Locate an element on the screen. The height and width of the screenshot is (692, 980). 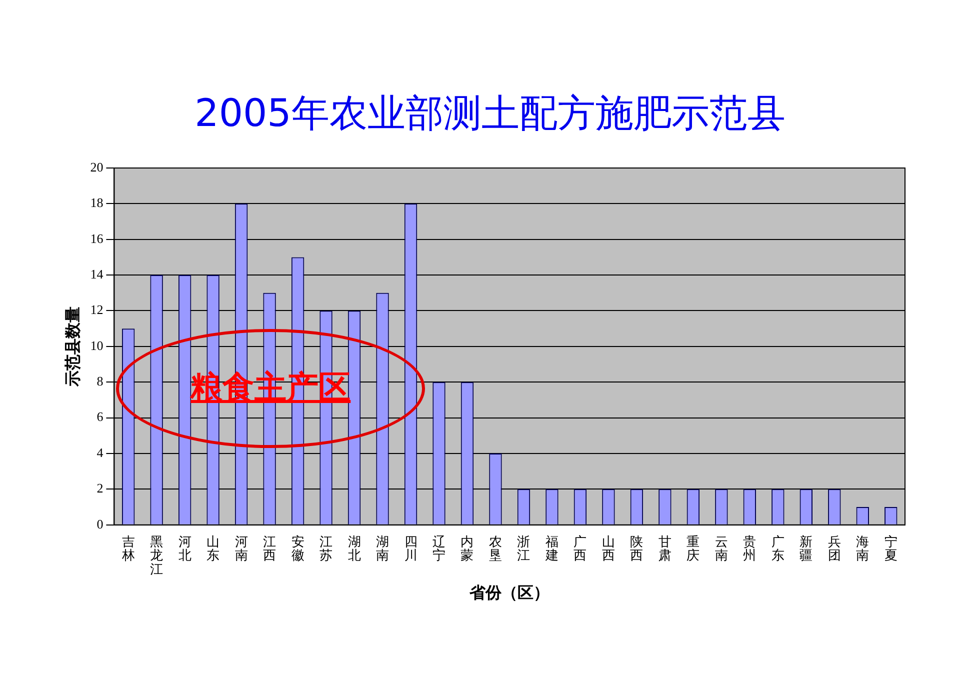
x-tick-label: 安徽 is located at coordinates (297, 548).